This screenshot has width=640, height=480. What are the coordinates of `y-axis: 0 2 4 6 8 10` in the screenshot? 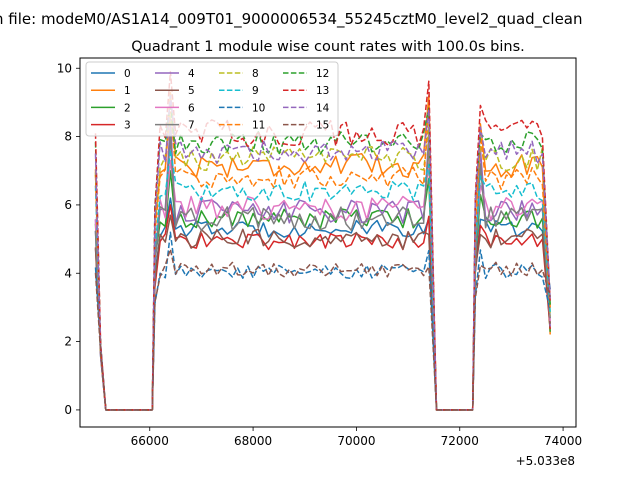 It's located at (68, 239).